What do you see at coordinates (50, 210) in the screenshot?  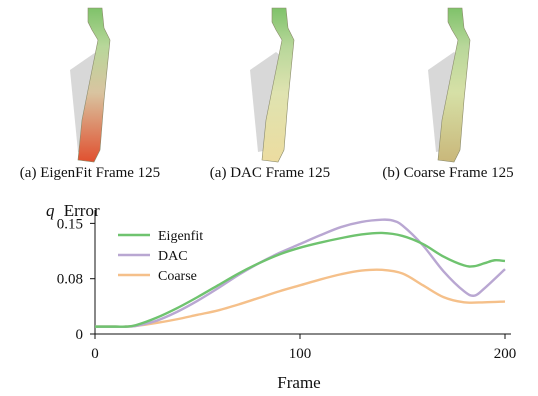 I see `y-axis-label-var: q` at bounding box center [50, 210].